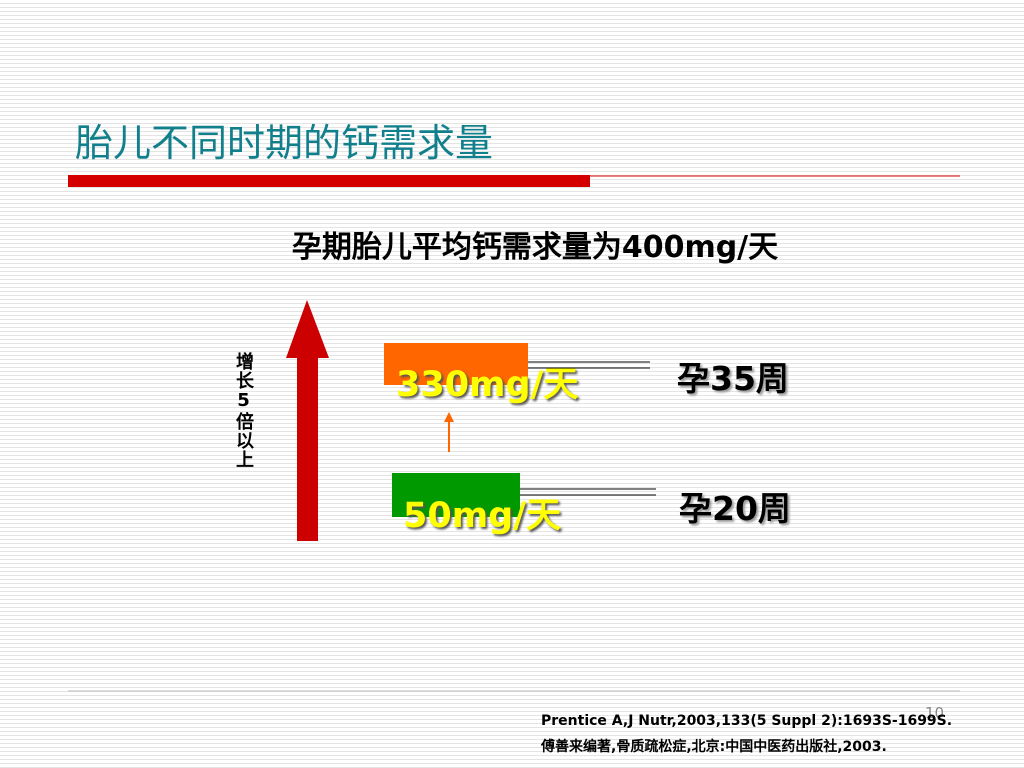 Image resolution: width=1024 pixels, height=768 pixels. Describe the element at coordinates (307, 448) in the screenshot. I see `growth-arrow-shaft` at that location.